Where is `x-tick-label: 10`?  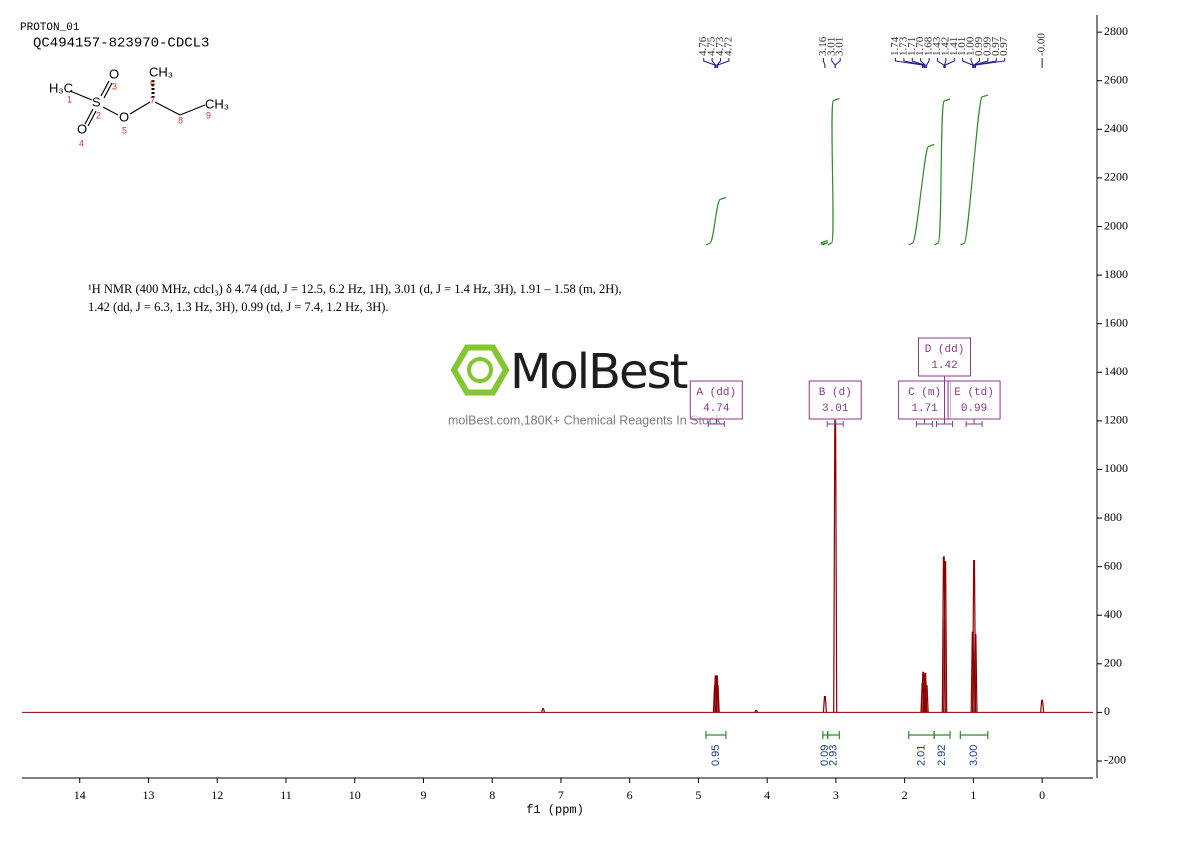 x-tick-label: 10 is located at coordinates (355, 795).